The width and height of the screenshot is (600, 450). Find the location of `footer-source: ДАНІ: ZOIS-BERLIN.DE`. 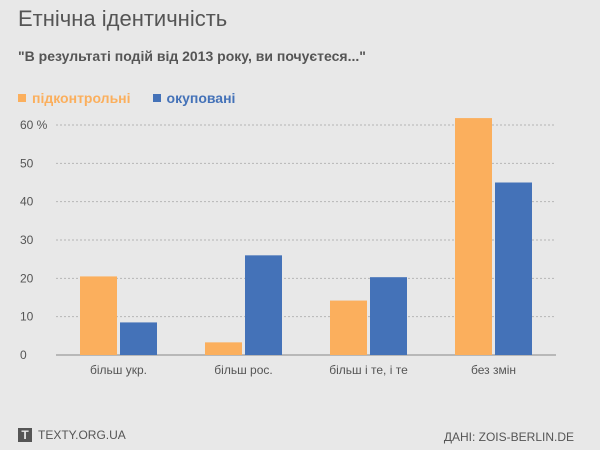

footer-source: ДАНІ: ZOIS-BERLIN.DE is located at coordinates (508, 437).